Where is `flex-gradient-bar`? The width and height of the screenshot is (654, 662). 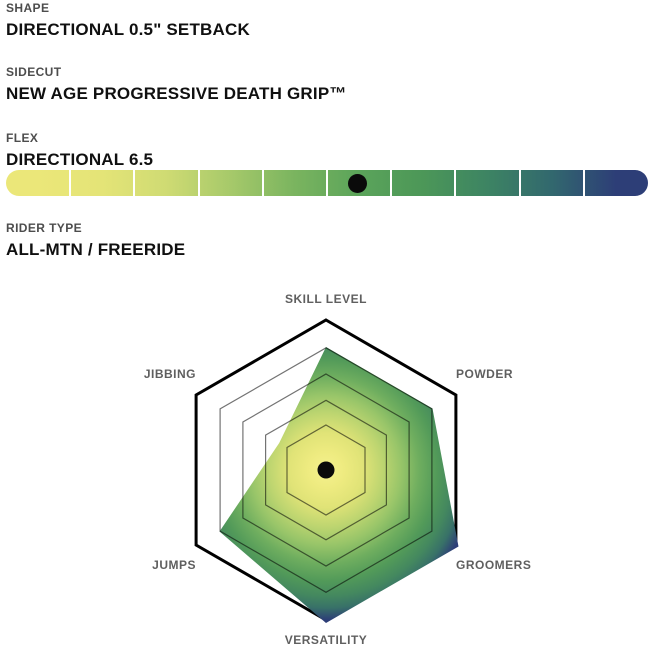
flex-gradient-bar is located at coordinates (327, 183).